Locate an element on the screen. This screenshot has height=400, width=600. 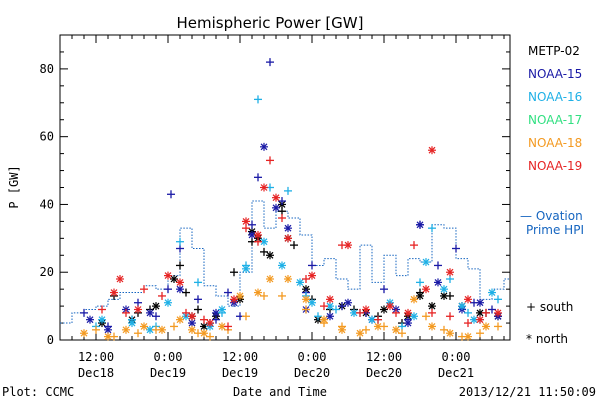
x-tick-label-time: 12:00 is located at coordinates (384, 357).